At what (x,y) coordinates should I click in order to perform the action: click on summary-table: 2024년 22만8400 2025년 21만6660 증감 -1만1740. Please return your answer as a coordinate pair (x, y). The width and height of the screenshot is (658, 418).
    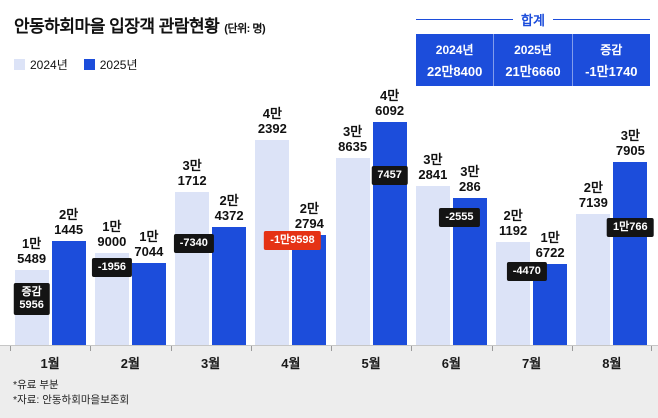
    Looking at the image, I should click on (533, 60).